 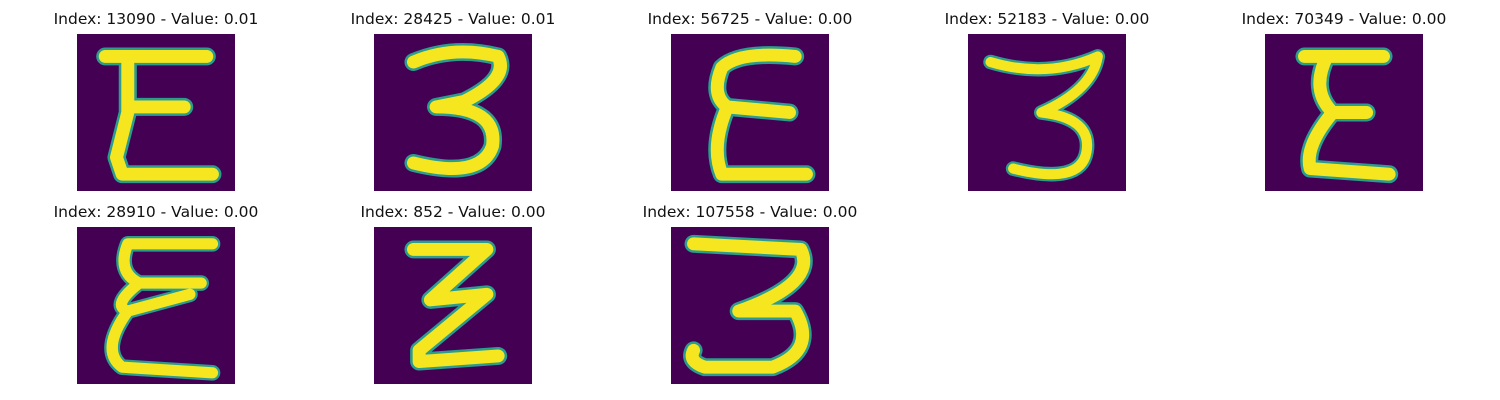 I want to click on image-panel: Index: 28425 - Value: 0.01, so click(x=453, y=96).